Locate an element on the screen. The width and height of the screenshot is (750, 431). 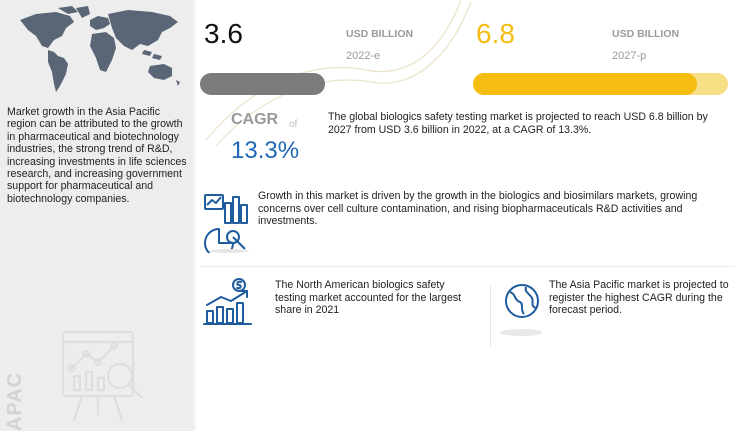
unit-2022: USD BILLION is located at coordinates (380, 34).